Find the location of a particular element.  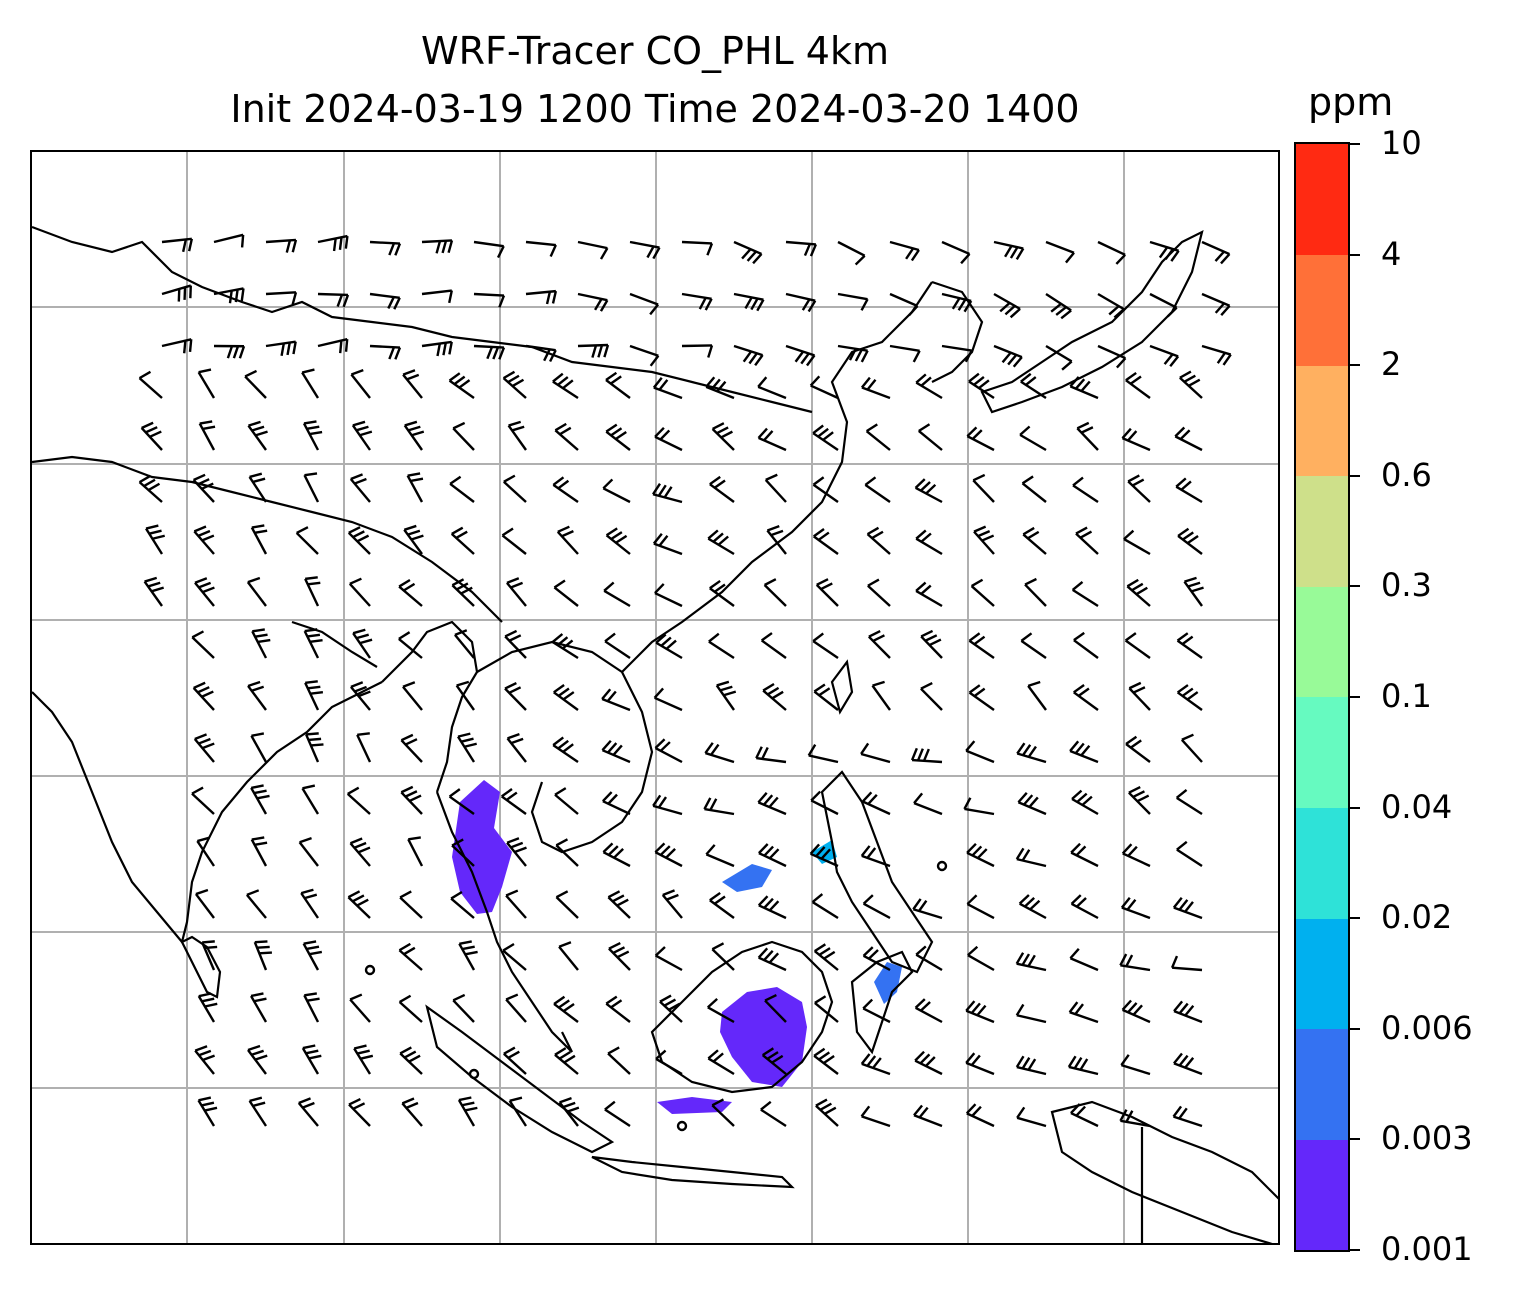

colorbar-tick-label: 4 is located at coordinates (1391, 253).